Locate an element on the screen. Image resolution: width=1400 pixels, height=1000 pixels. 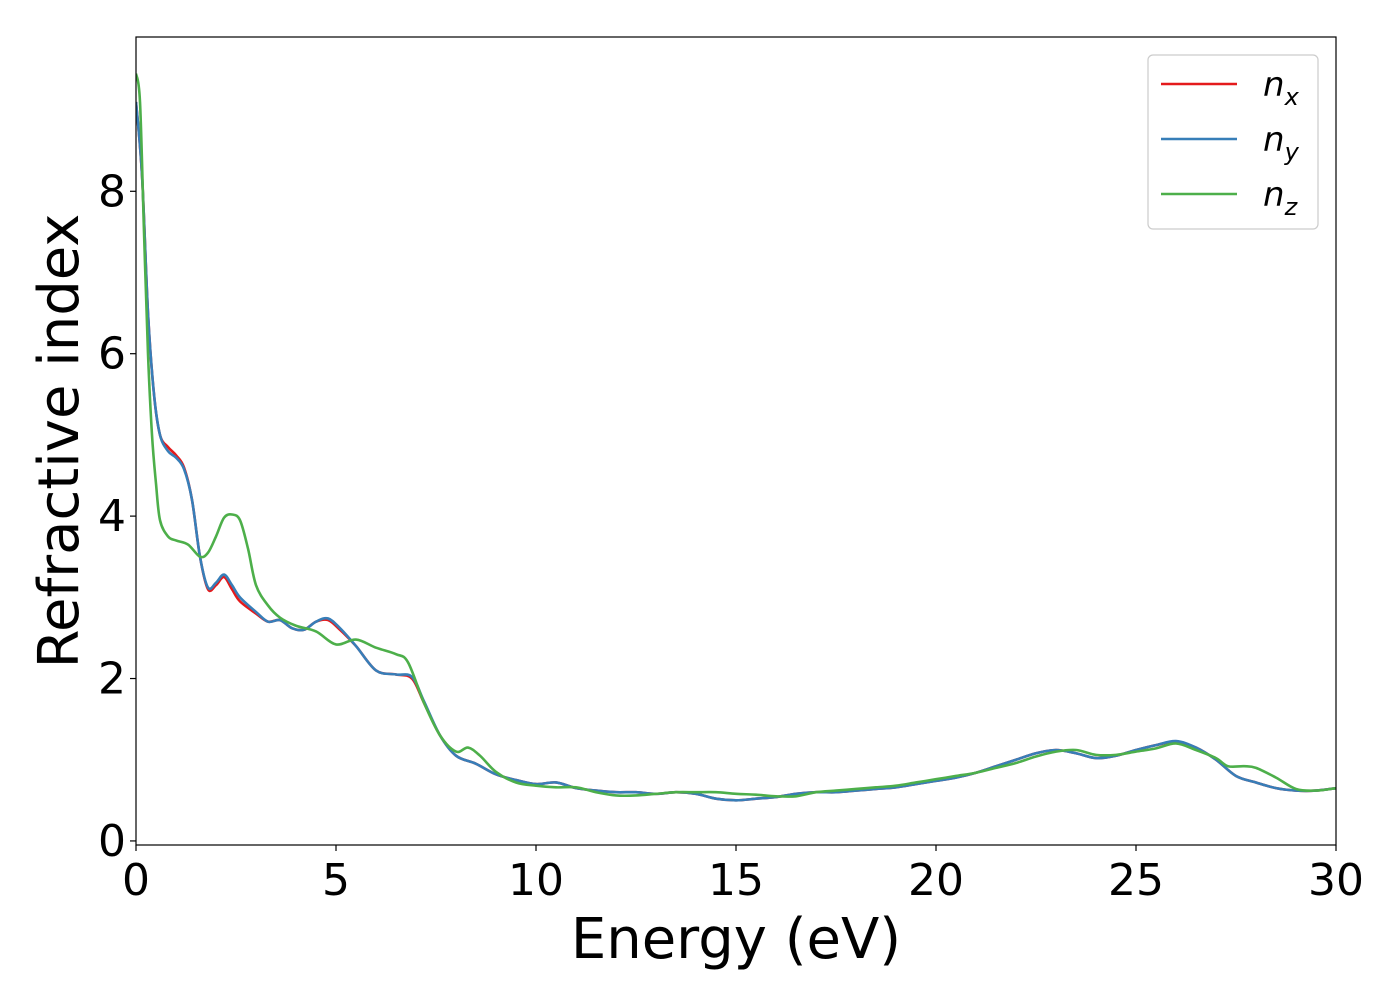
y-axis: 0 2 4 6 8 is located at coordinates (117, 516).